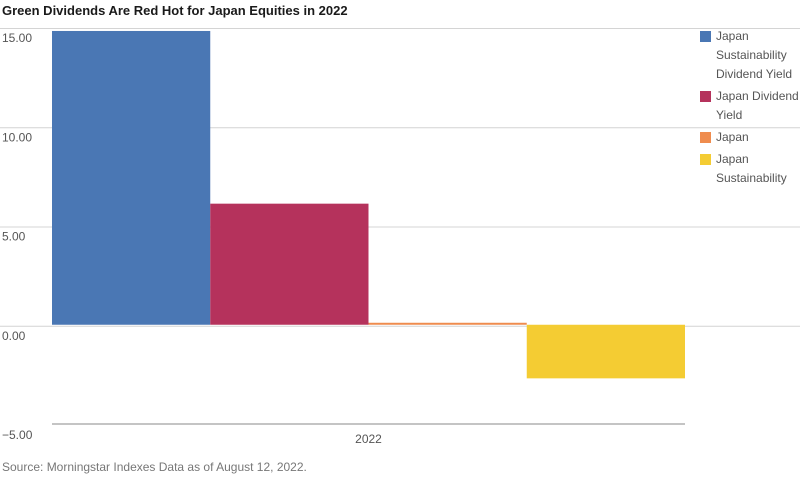  What do you see at coordinates (754, 55) in the screenshot?
I see `legend-label: Japan Sustainability Dividend Yield` at bounding box center [754, 55].